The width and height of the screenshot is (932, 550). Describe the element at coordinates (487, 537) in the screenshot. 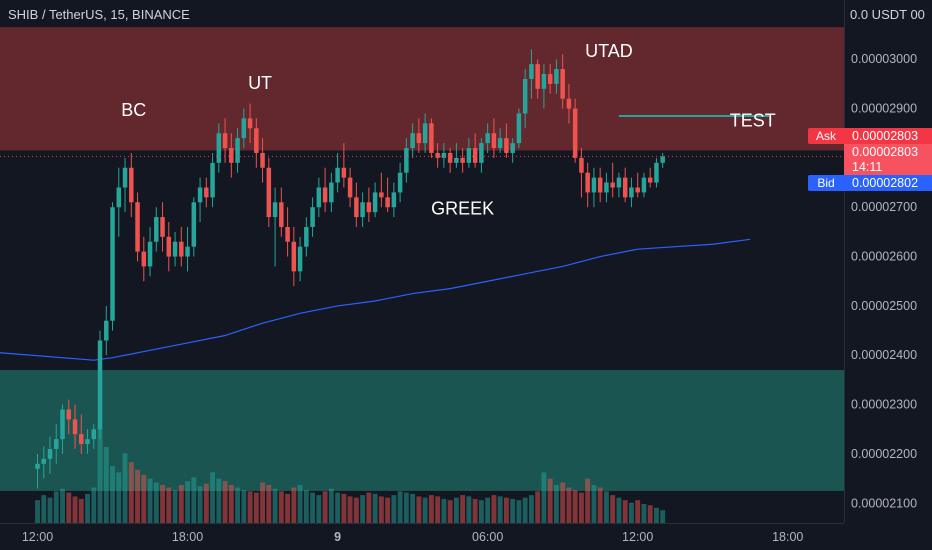

I see `x-tick-label: 06:00` at that location.